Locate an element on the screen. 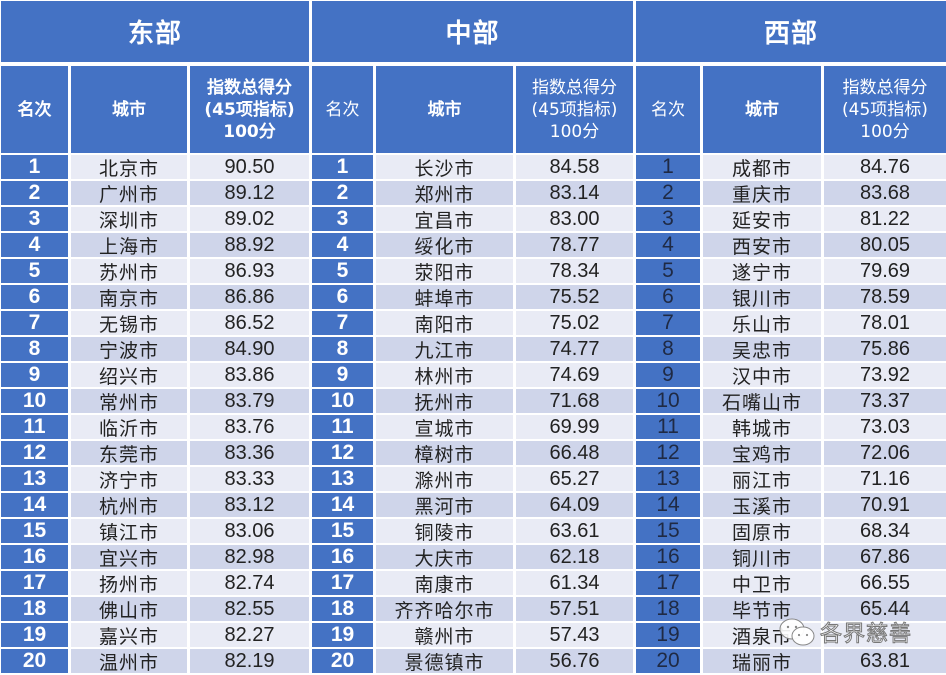 The image size is (946, 675). score-cell: 89.12 is located at coordinates (249, 193).